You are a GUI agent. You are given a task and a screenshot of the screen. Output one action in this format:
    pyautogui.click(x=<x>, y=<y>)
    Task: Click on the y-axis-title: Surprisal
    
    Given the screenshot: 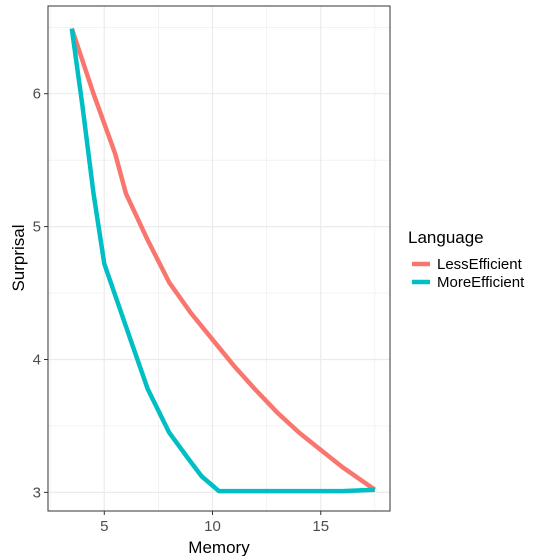 What is the action you would take?
    pyautogui.click(x=18, y=257)
    